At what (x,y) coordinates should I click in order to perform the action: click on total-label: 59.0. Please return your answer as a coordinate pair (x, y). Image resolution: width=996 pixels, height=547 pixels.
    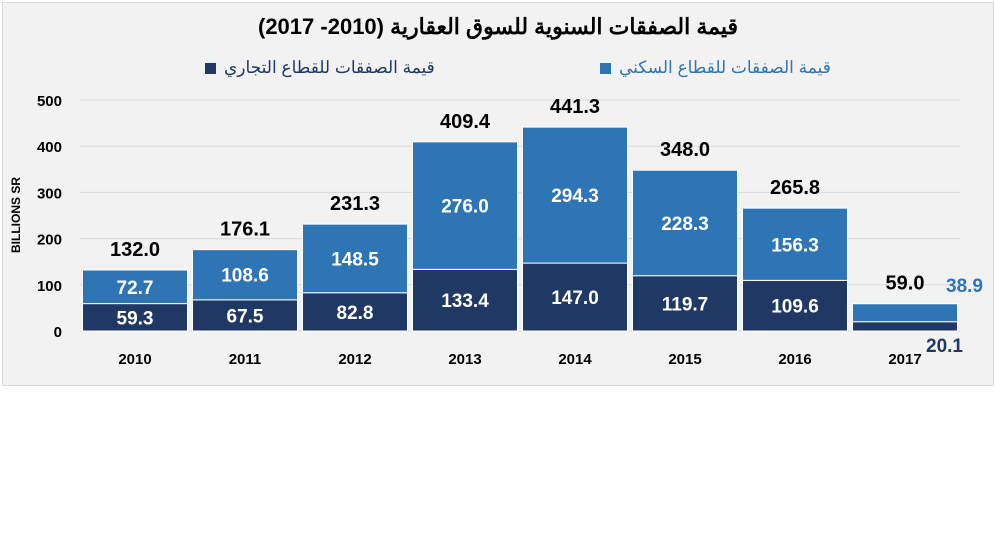
    Looking at the image, I should click on (905, 284).